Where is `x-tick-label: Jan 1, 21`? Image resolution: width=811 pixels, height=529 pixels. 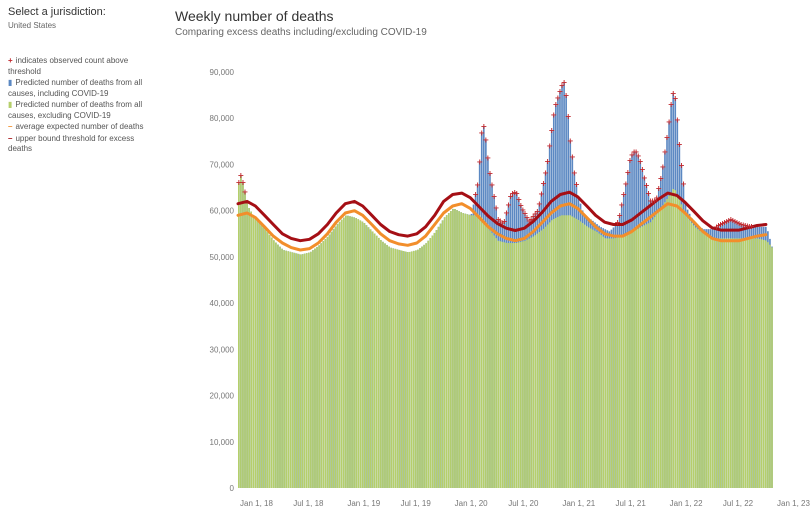
x-tick-label: Jan 1, 21 is located at coordinates (578, 503).